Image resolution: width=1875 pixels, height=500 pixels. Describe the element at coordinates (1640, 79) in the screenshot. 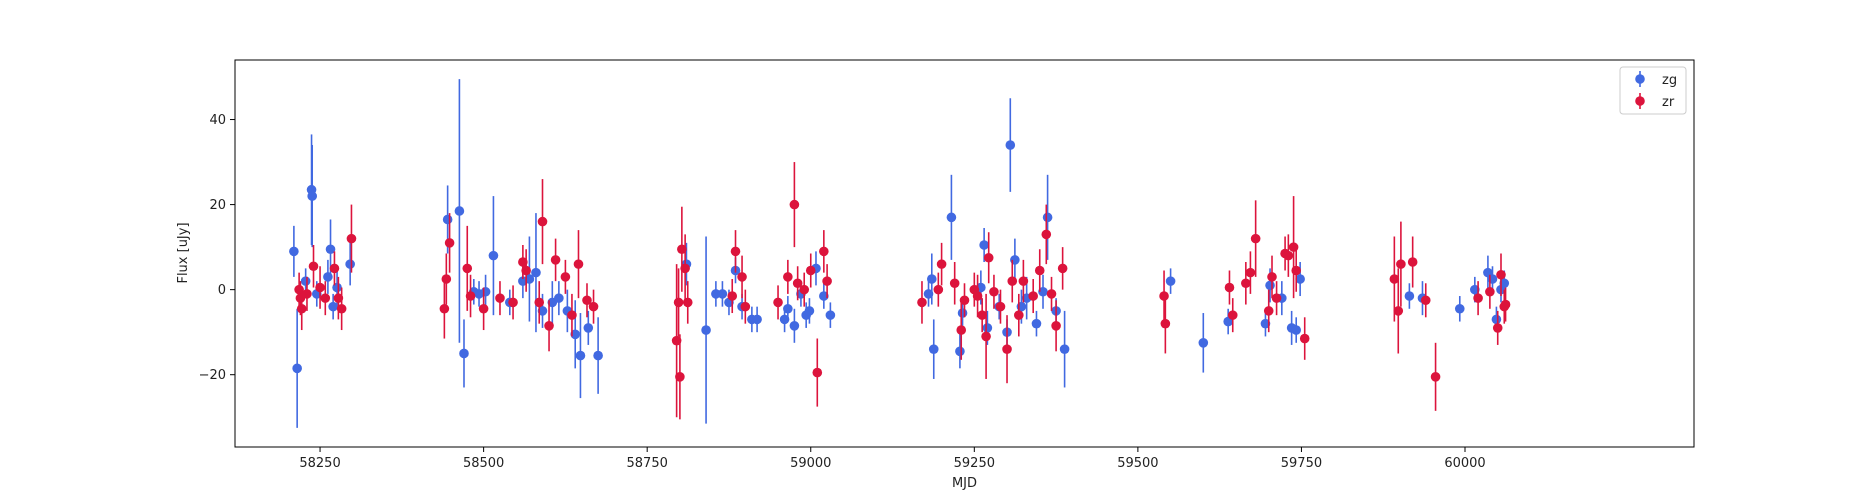

I see `legend-marker` at that location.